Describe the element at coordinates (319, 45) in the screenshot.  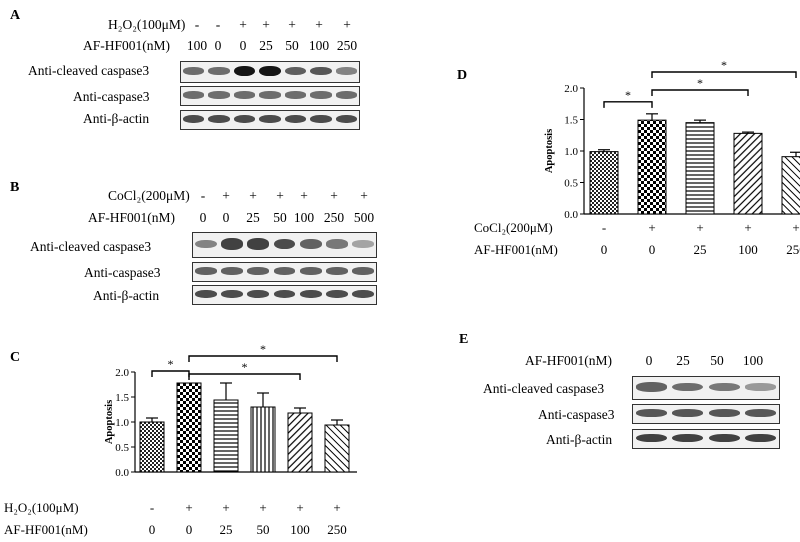
I see `panel-a-dose-5: 100` at that location.